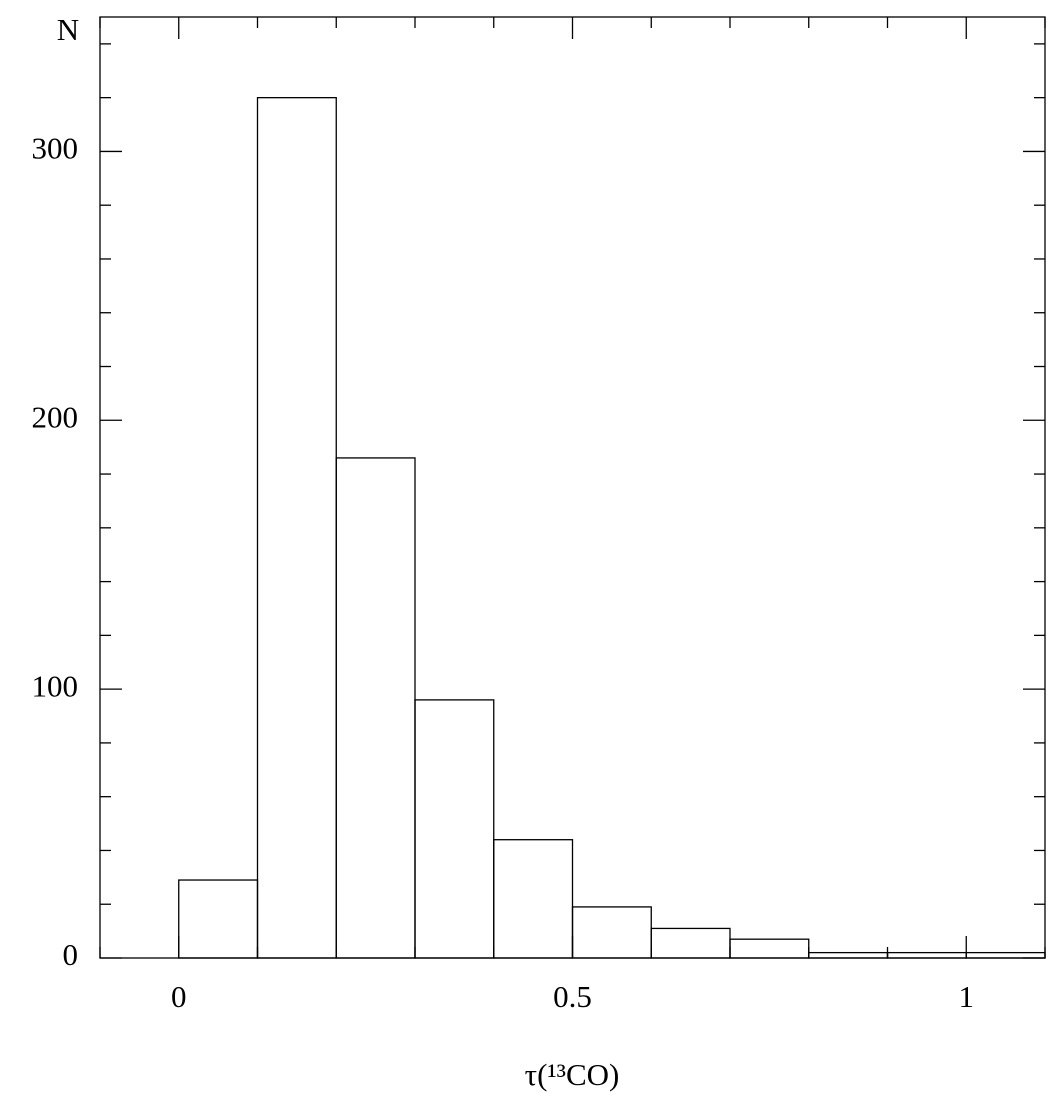 Image resolution: width=1059 pixels, height=1110 pixels. What do you see at coordinates (55, 416) in the screenshot?
I see `y-tick-label: 200` at bounding box center [55, 416].